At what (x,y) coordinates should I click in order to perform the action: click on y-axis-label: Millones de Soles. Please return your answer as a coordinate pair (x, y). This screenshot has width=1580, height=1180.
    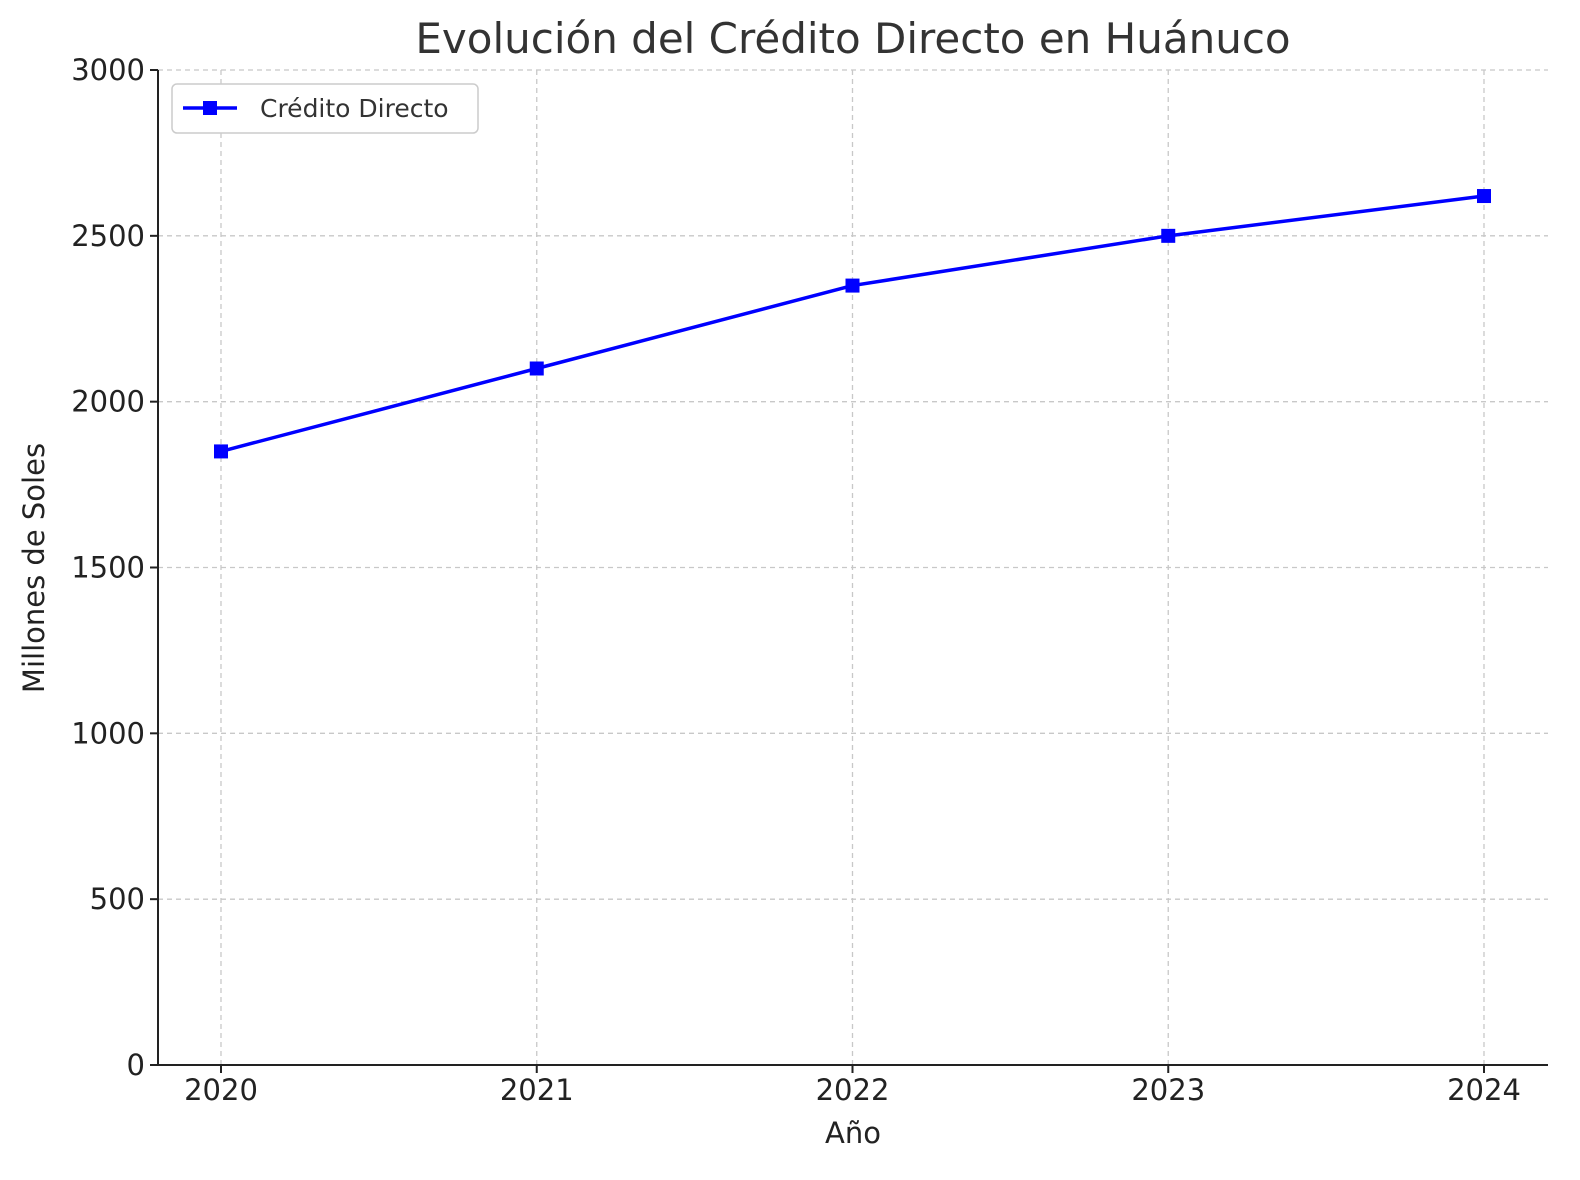
    Looking at the image, I should click on (34, 568).